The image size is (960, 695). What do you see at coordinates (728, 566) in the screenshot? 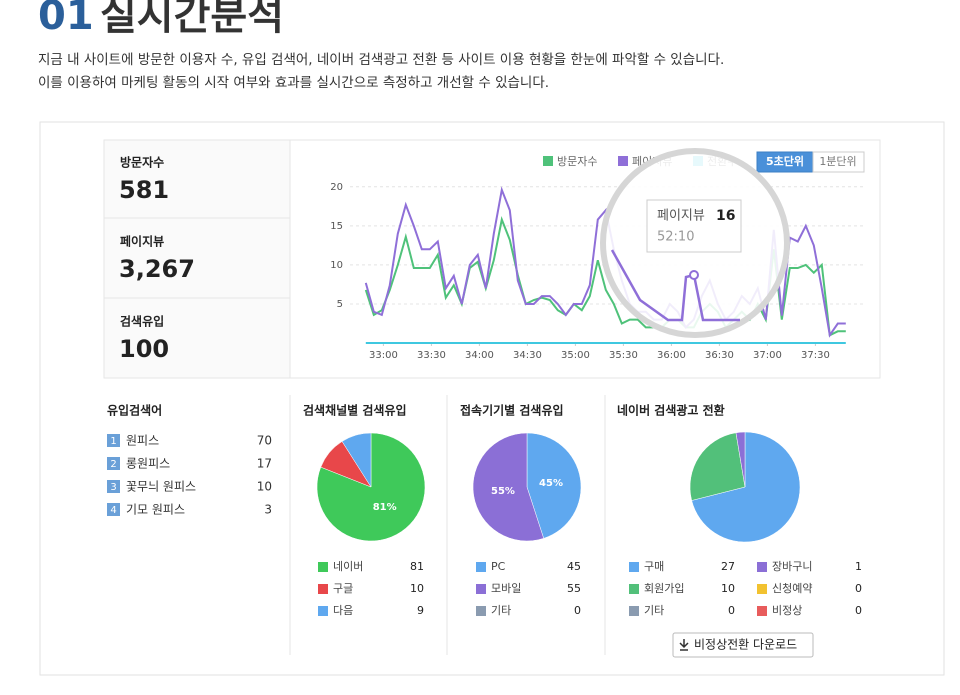
I see `legend-value: 27` at bounding box center [728, 566].